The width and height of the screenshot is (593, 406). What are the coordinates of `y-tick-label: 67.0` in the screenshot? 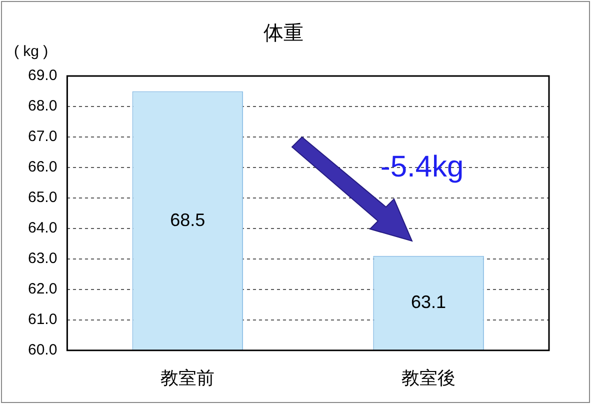 It's located at (43, 137).